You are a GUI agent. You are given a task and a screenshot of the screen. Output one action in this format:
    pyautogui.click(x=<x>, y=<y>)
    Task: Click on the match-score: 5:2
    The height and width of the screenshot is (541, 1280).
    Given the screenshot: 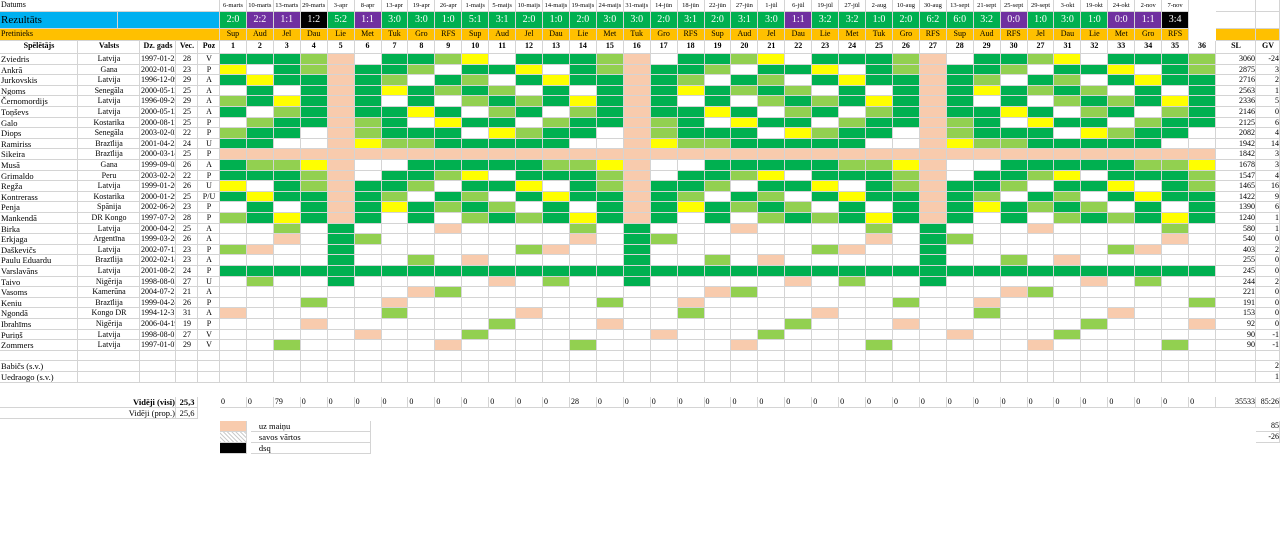 What is the action you would take?
    pyautogui.click(x=341, y=20)
    